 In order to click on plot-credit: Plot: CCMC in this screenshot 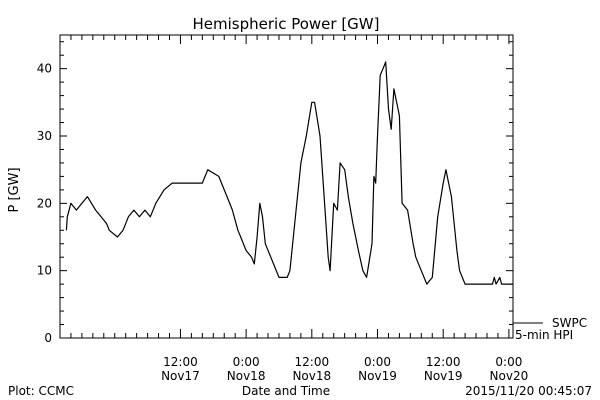, I will do `click(41, 391)`.